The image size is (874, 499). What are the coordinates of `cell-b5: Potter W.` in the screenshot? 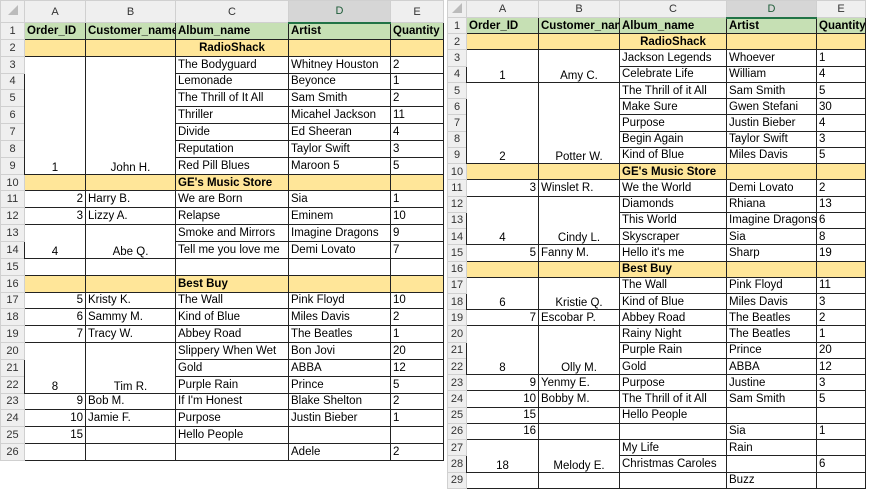 It's located at (579, 123).